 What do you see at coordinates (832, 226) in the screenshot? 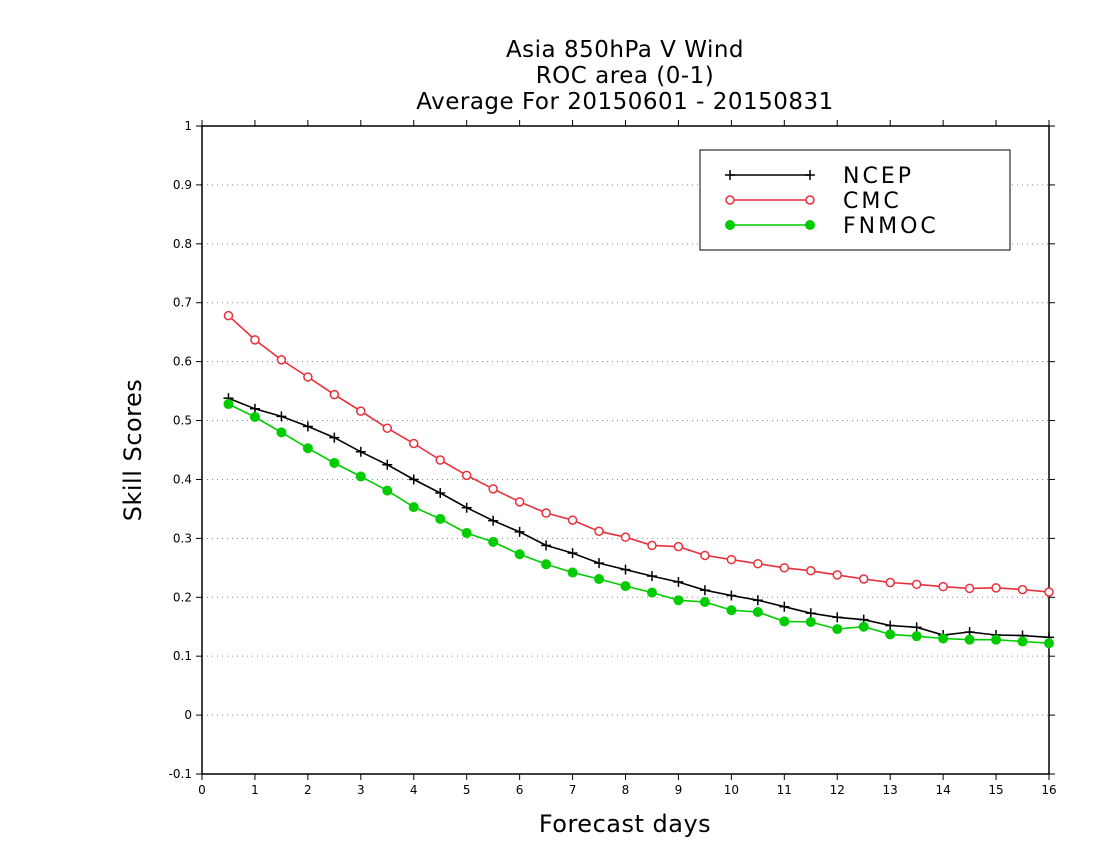
I see `legend-item-fnmoc: FNMOC` at bounding box center [832, 226].